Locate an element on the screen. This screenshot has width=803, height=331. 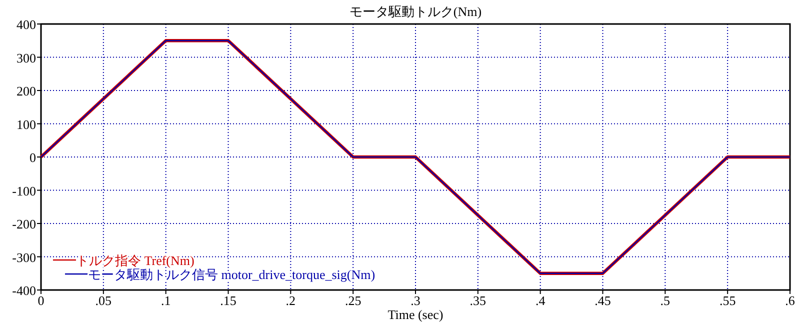
y-tick-label: -400 is located at coordinates (24, 290).